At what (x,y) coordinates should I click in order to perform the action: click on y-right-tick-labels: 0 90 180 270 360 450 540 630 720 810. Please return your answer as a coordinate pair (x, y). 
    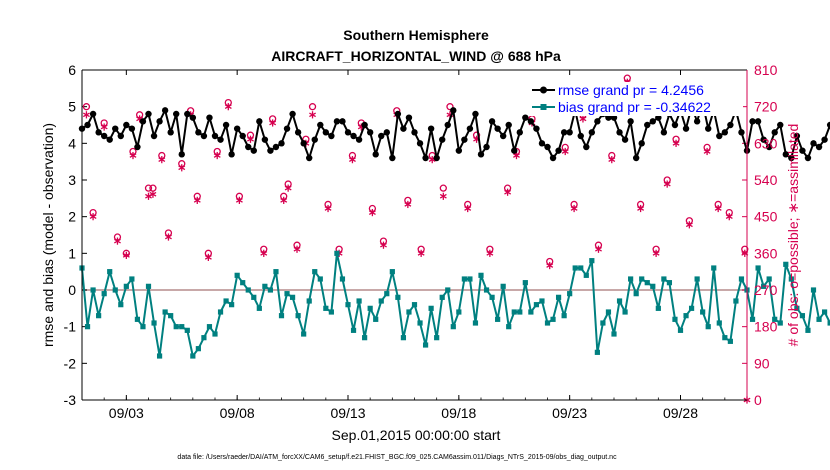
    Looking at the image, I should click on (766, 235).